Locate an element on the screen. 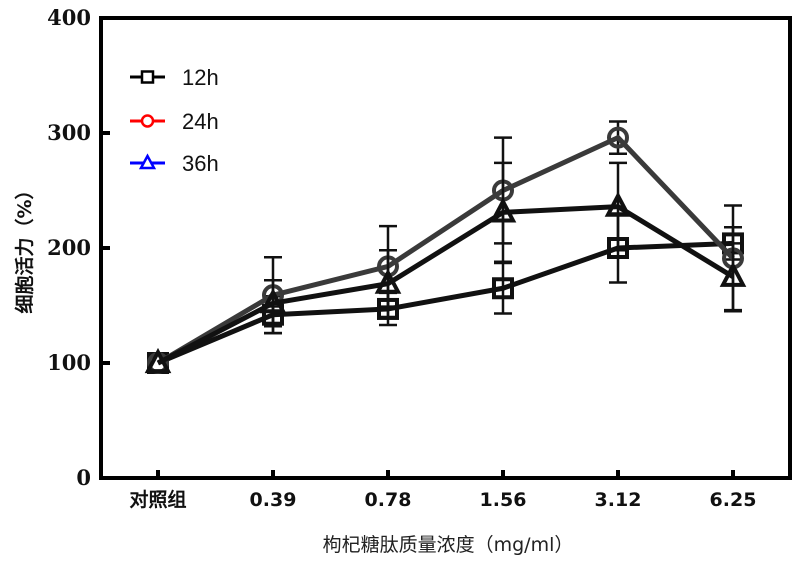  y-tick-label: 200 is located at coordinates (69, 247).